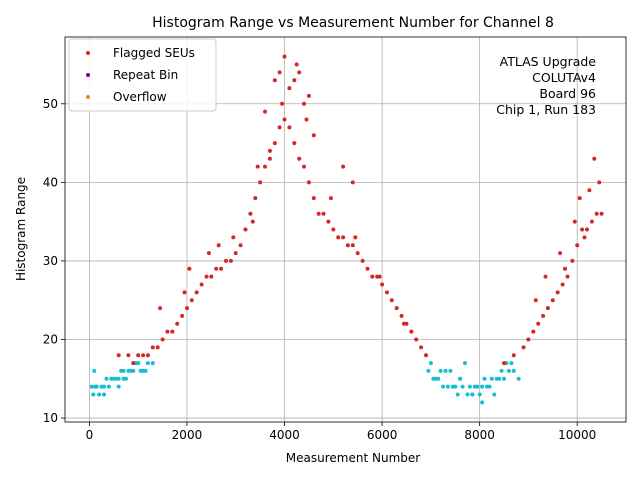 This screenshot has height=480, width=640. I want to click on legend: Flagged SEUs Repeat Bin Overflow, so click(142, 75).